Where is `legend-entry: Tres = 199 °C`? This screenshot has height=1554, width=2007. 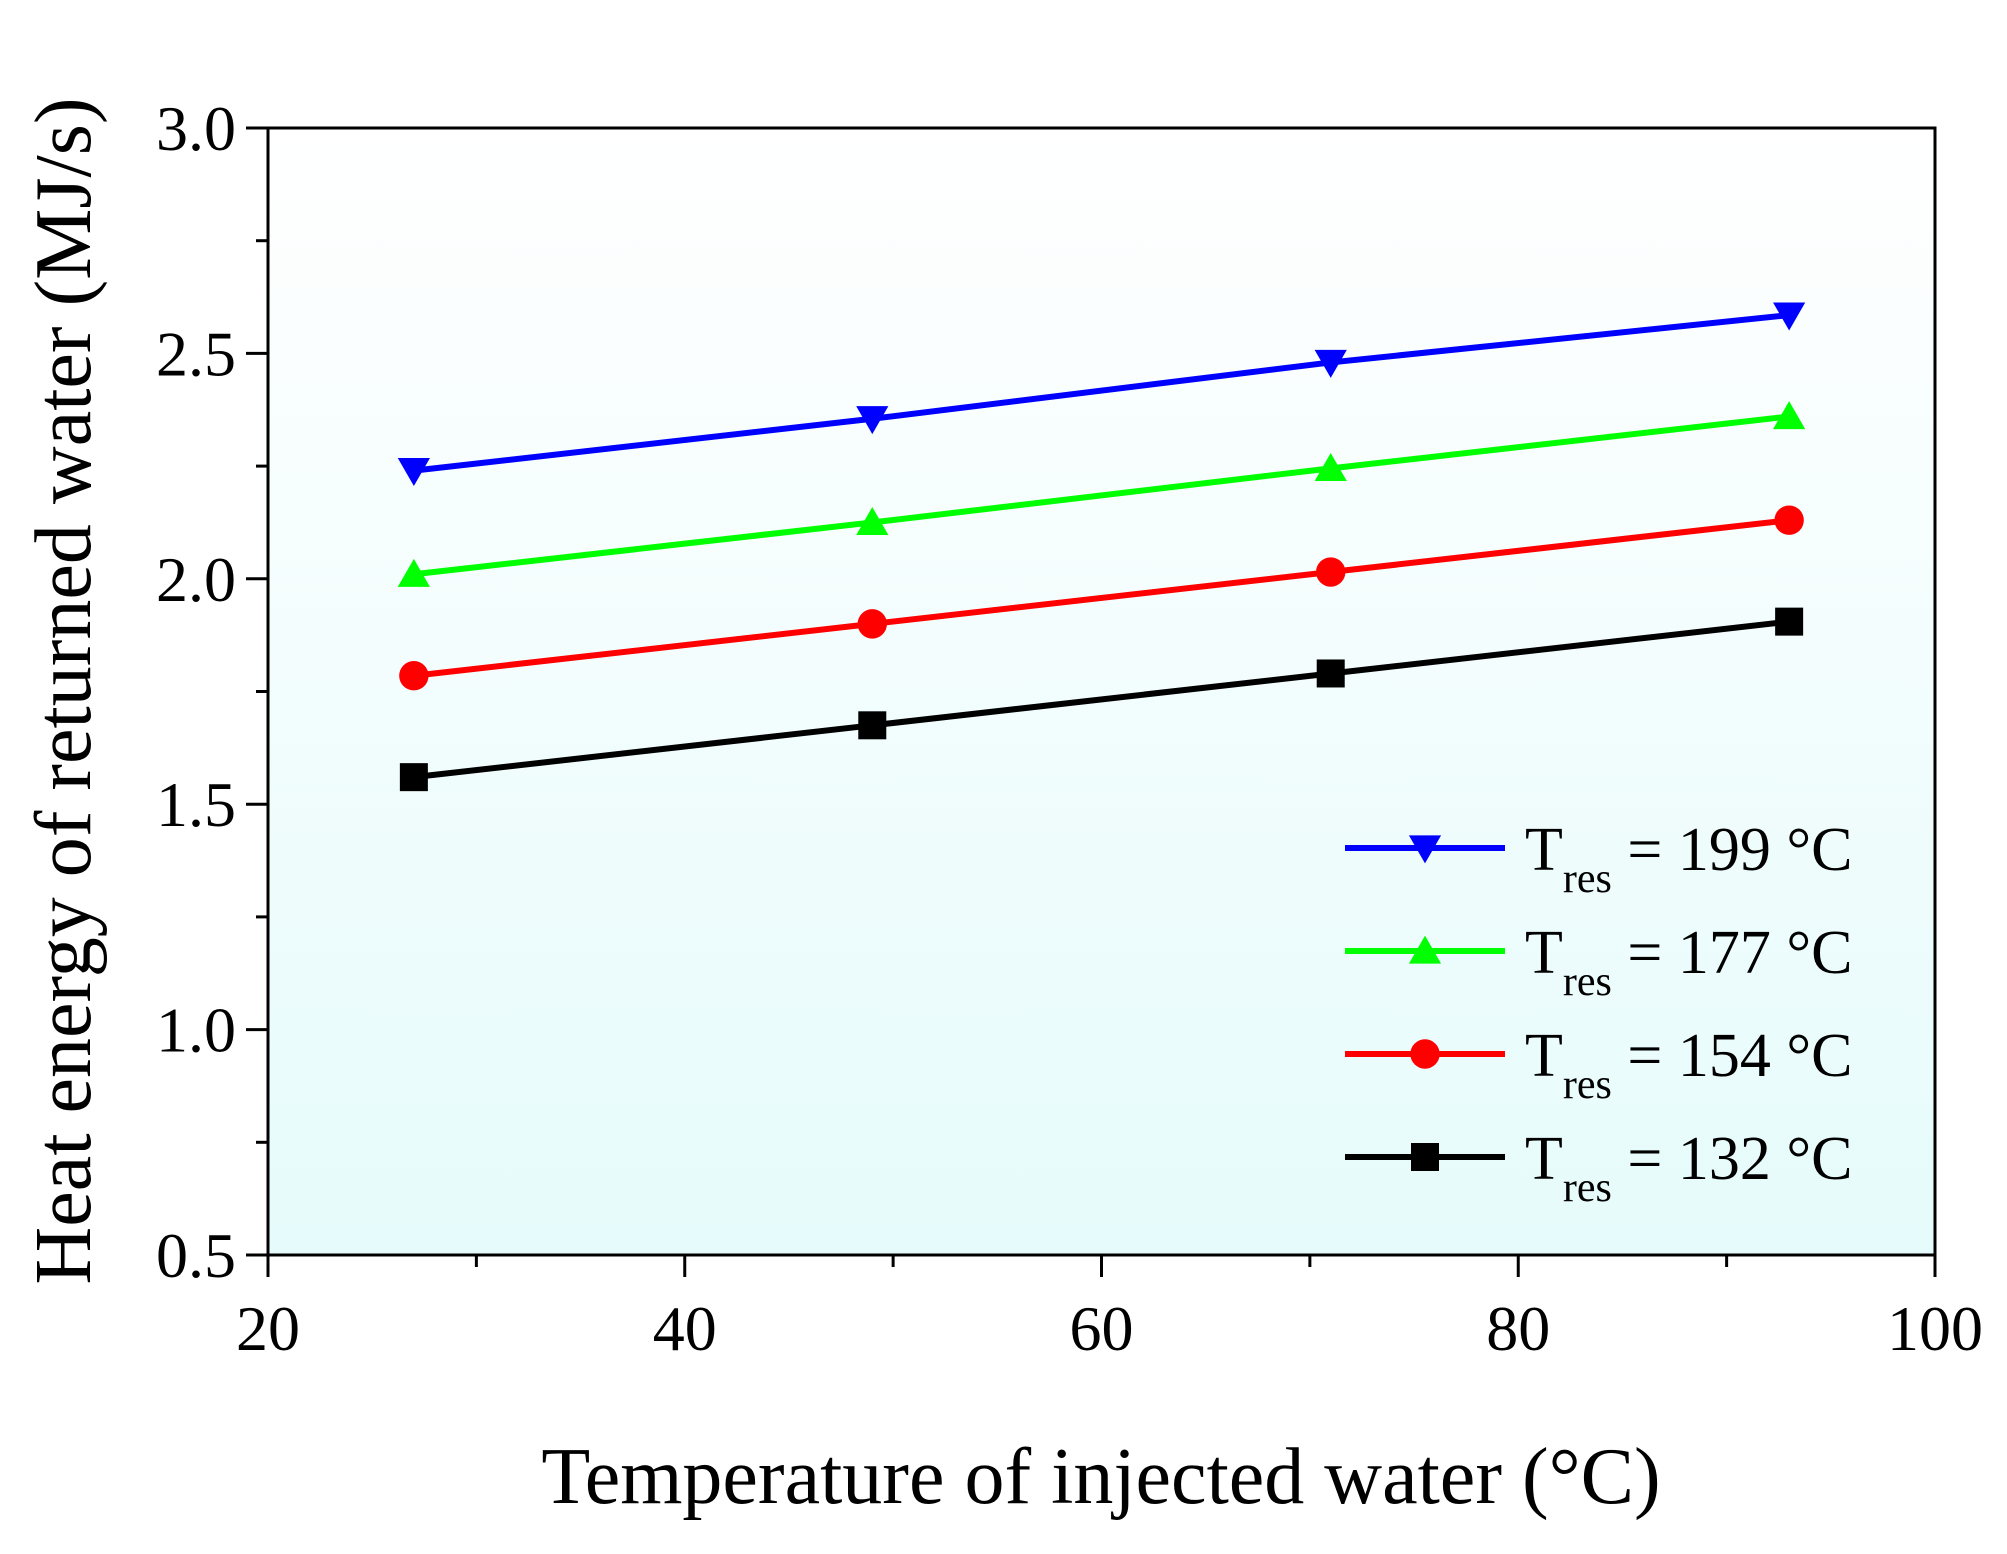 legend-entry: Tres = 199 °C is located at coordinates (1598, 859).